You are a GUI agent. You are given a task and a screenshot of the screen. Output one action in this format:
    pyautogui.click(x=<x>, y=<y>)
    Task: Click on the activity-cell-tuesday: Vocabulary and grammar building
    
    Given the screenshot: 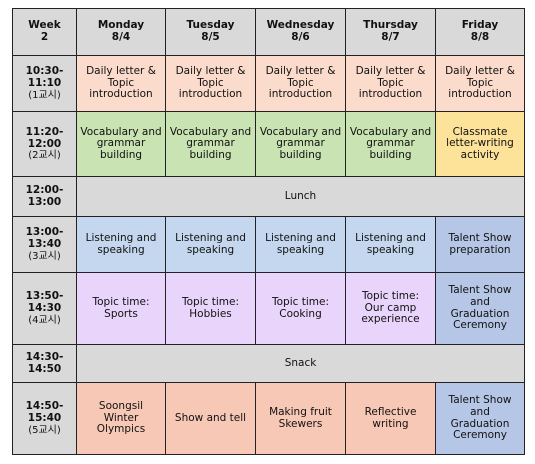 What is the action you would take?
    pyautogui.click(x=210, y=144)
    